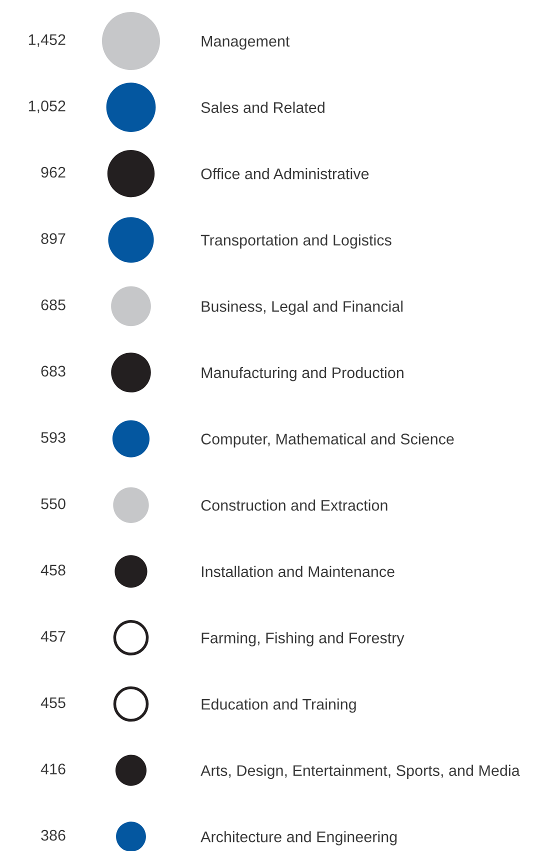 The width and height of the screenshot is (546, 851). What do you see at coordinates (285, 174) in the screenshot?
I see `category-label: Office and Administrative` at bounding box center [285, 174].